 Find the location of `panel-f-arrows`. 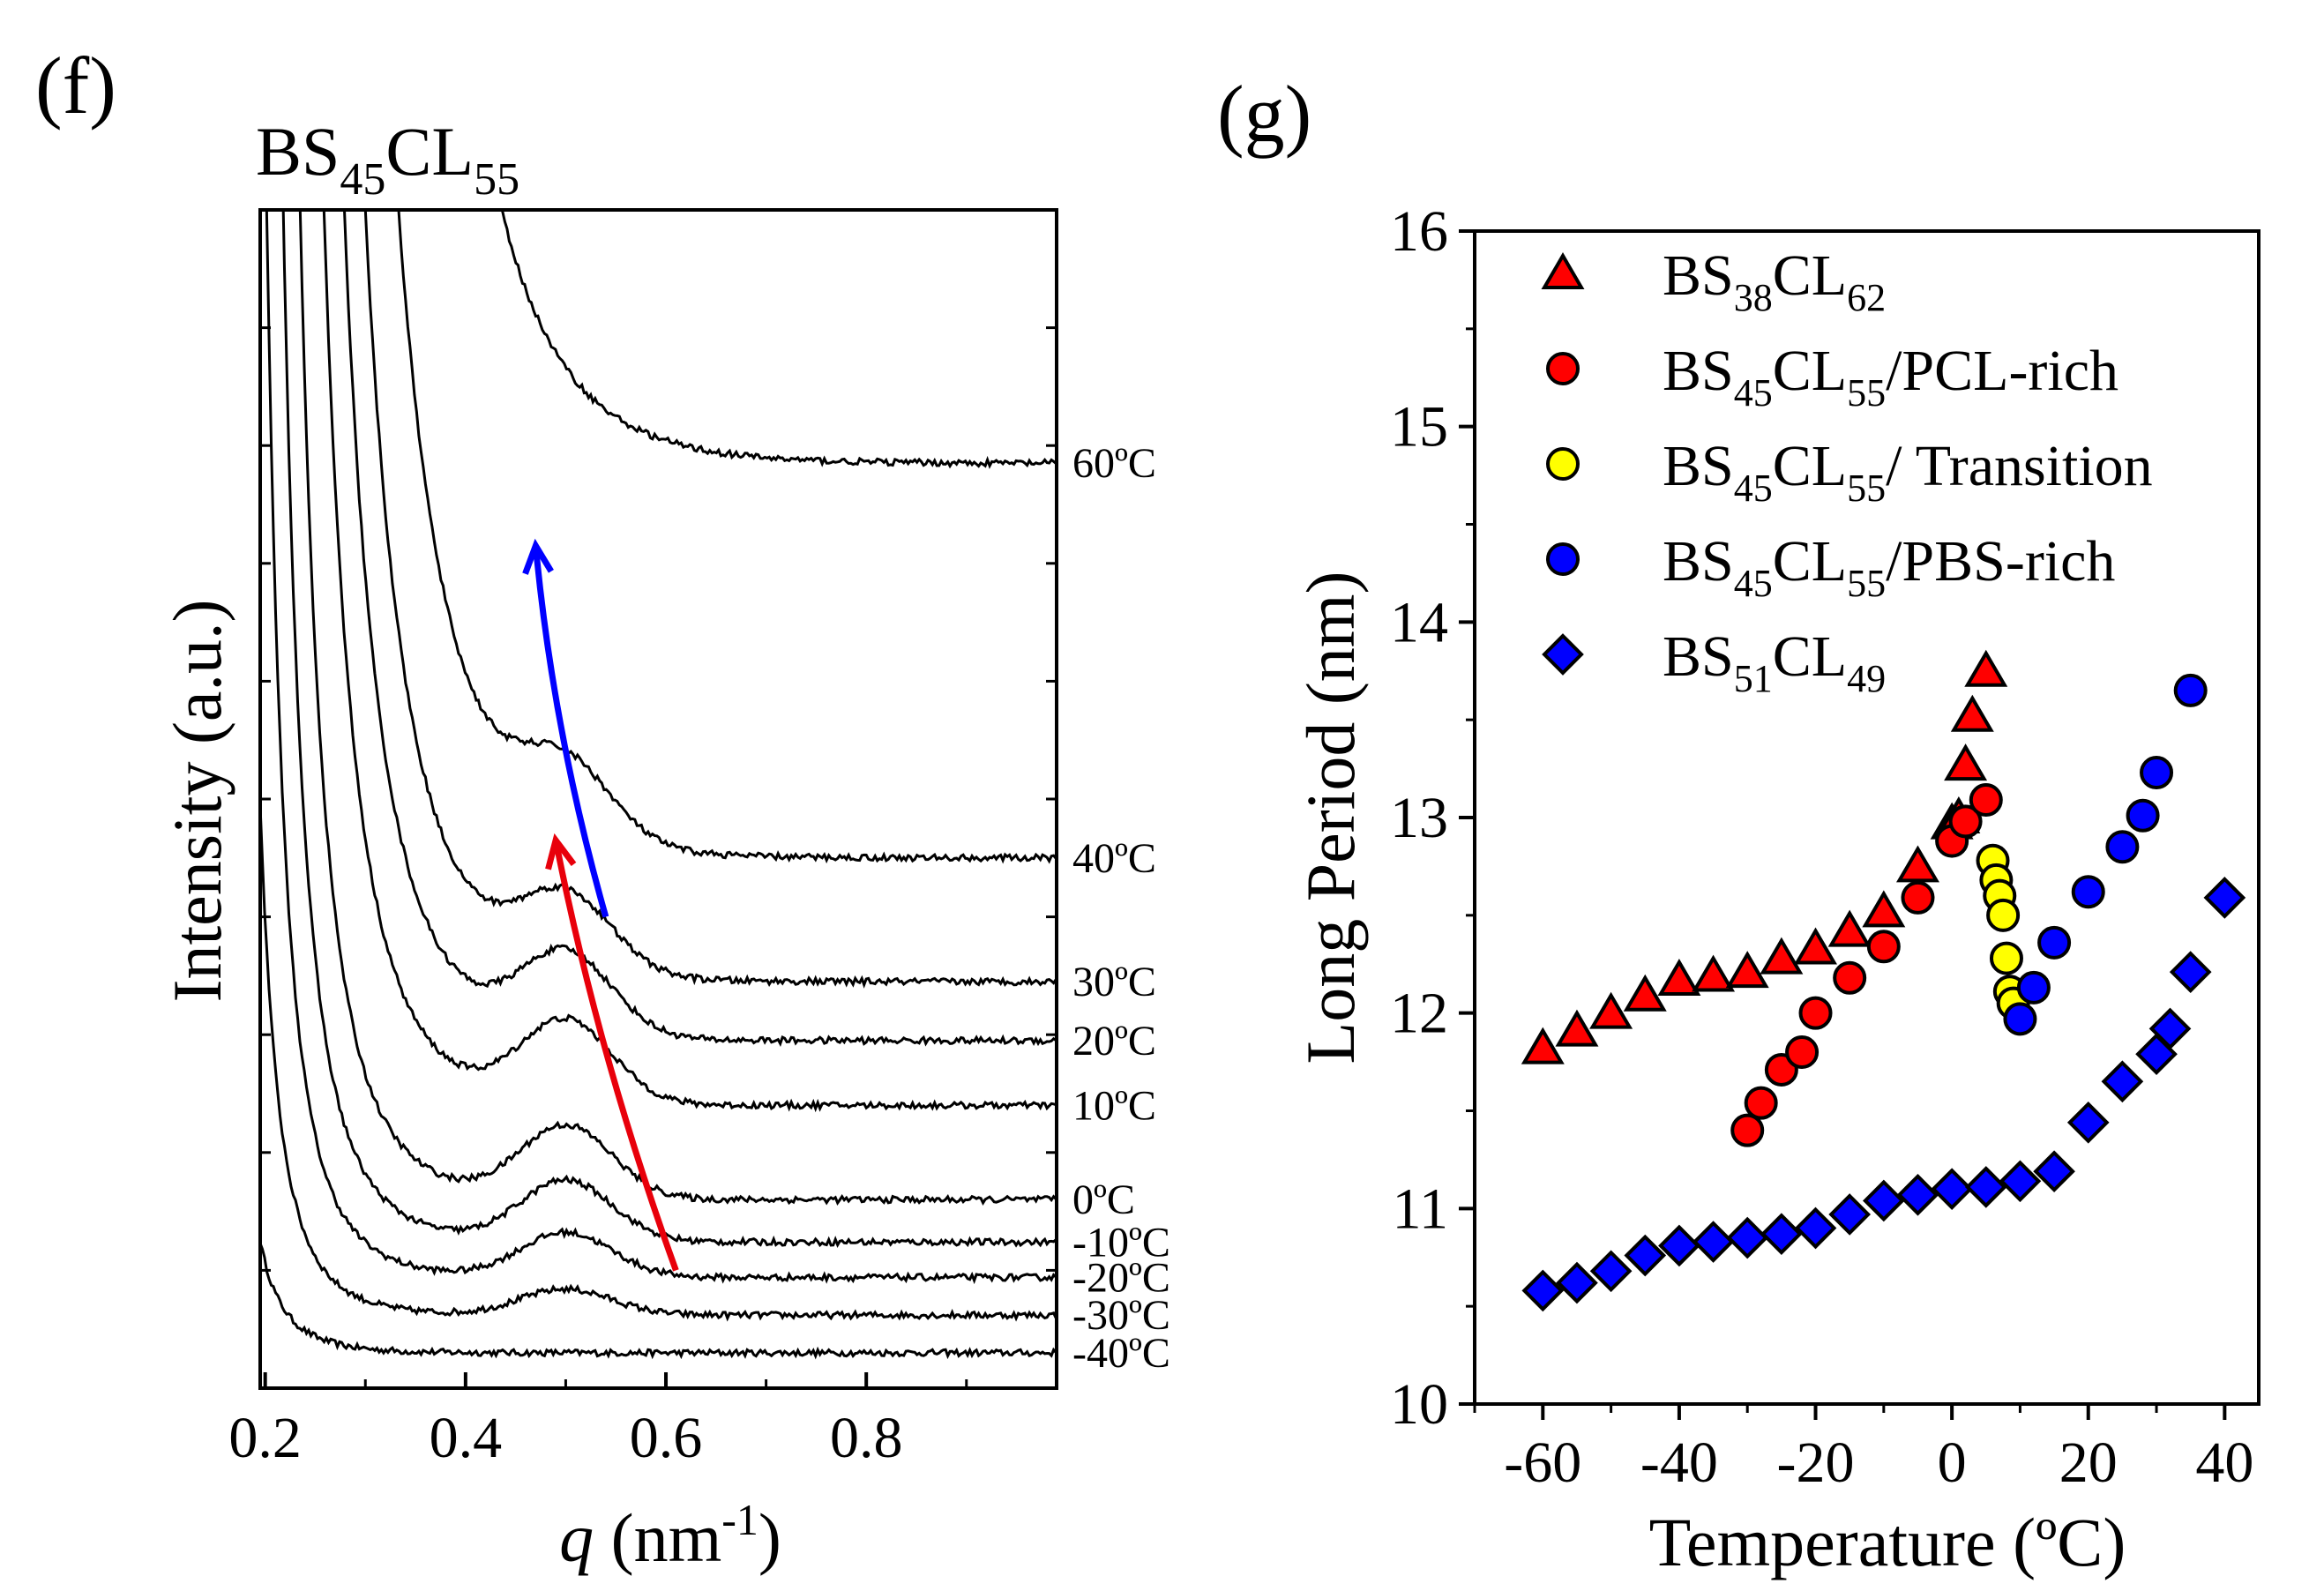

panel-f-arrows is located at coordinates (600, 905).